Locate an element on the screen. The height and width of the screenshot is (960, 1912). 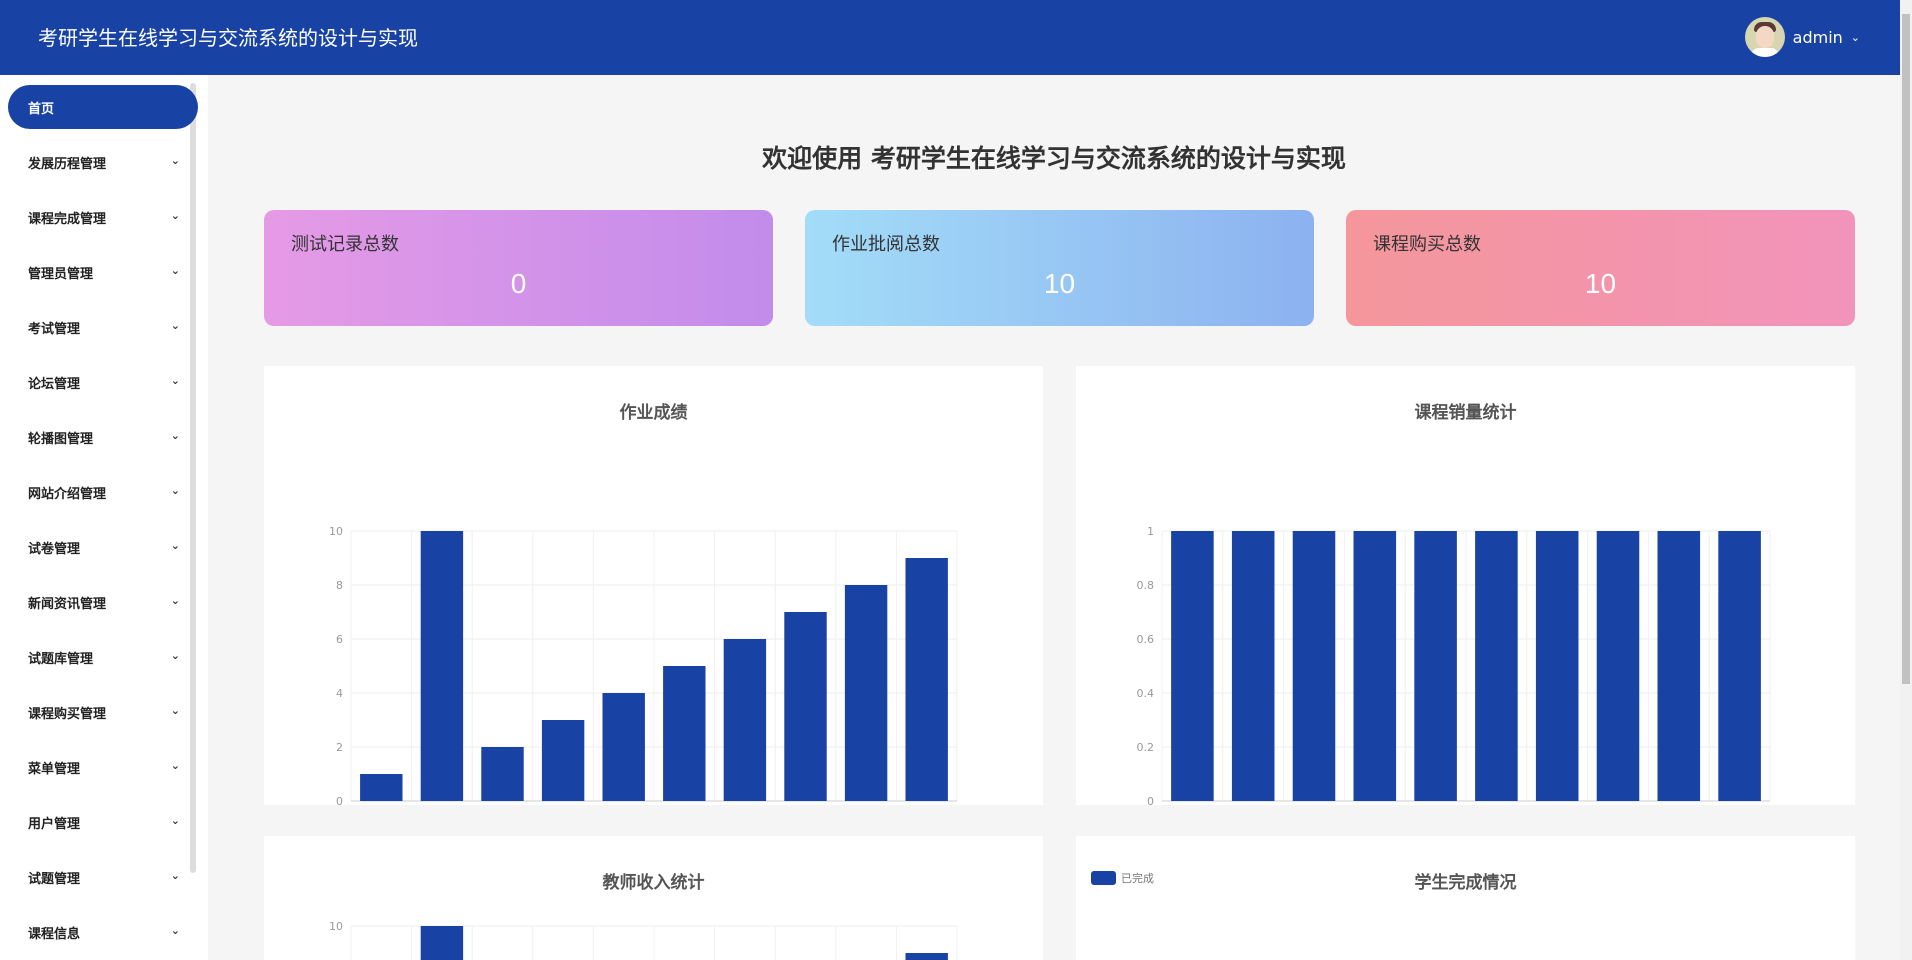
sidebar-item: 试卷管理 ⌄ is located at coordinates (98, 547).